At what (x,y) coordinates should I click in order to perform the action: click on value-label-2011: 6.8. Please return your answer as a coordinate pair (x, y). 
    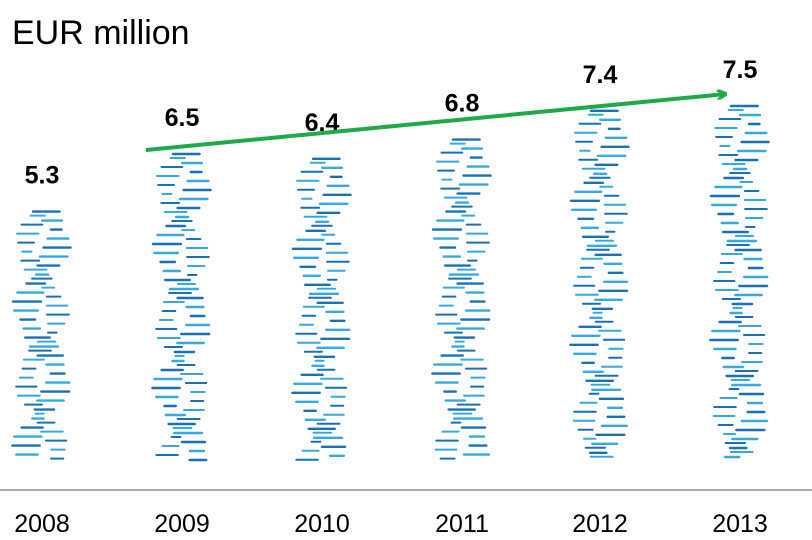
    Looking at the image, I should click on (462, 104).